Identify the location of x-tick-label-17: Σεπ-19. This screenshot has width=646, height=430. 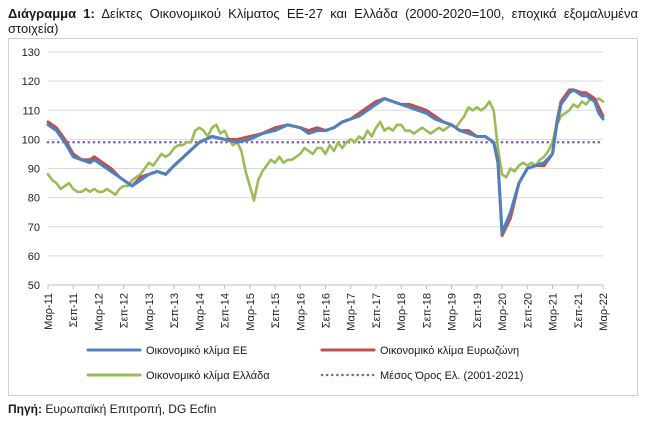
(478, 310).